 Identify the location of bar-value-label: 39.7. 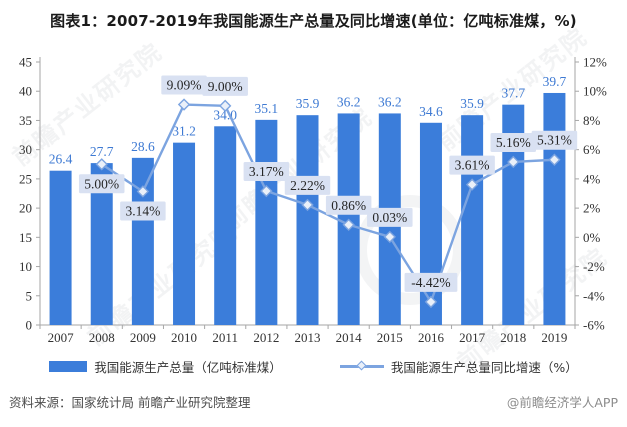
(555, 81).